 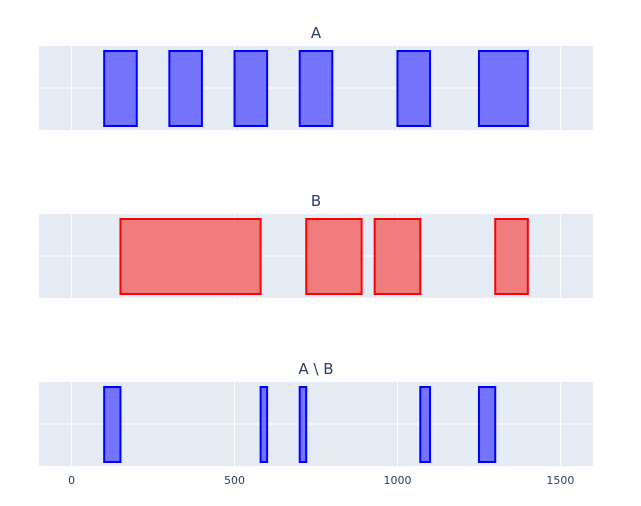 I want to click on x-tick-label: 500, so click(x=234, y=480).